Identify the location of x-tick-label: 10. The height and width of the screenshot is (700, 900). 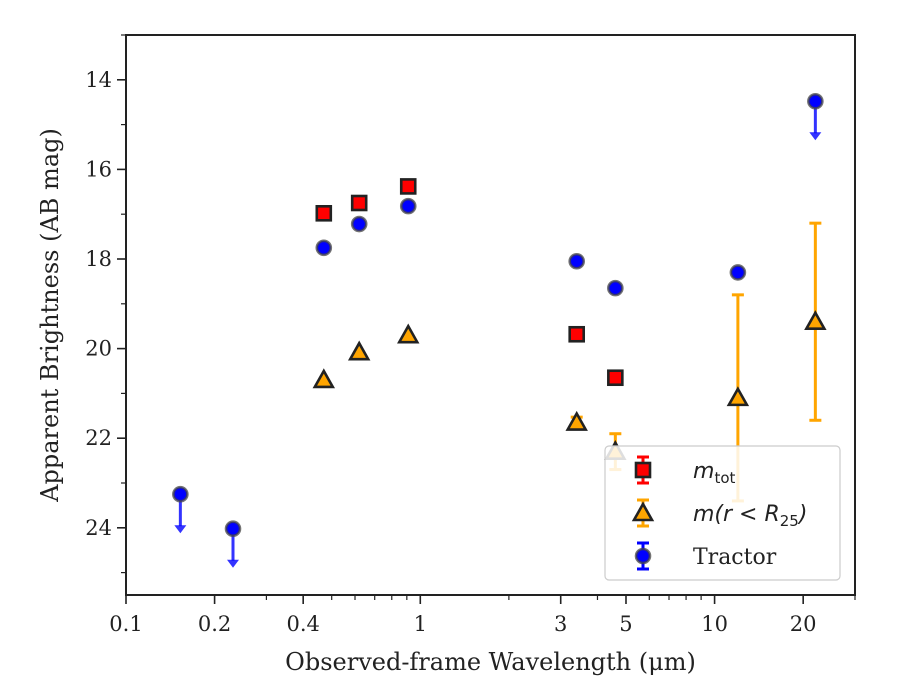
(714, 624).